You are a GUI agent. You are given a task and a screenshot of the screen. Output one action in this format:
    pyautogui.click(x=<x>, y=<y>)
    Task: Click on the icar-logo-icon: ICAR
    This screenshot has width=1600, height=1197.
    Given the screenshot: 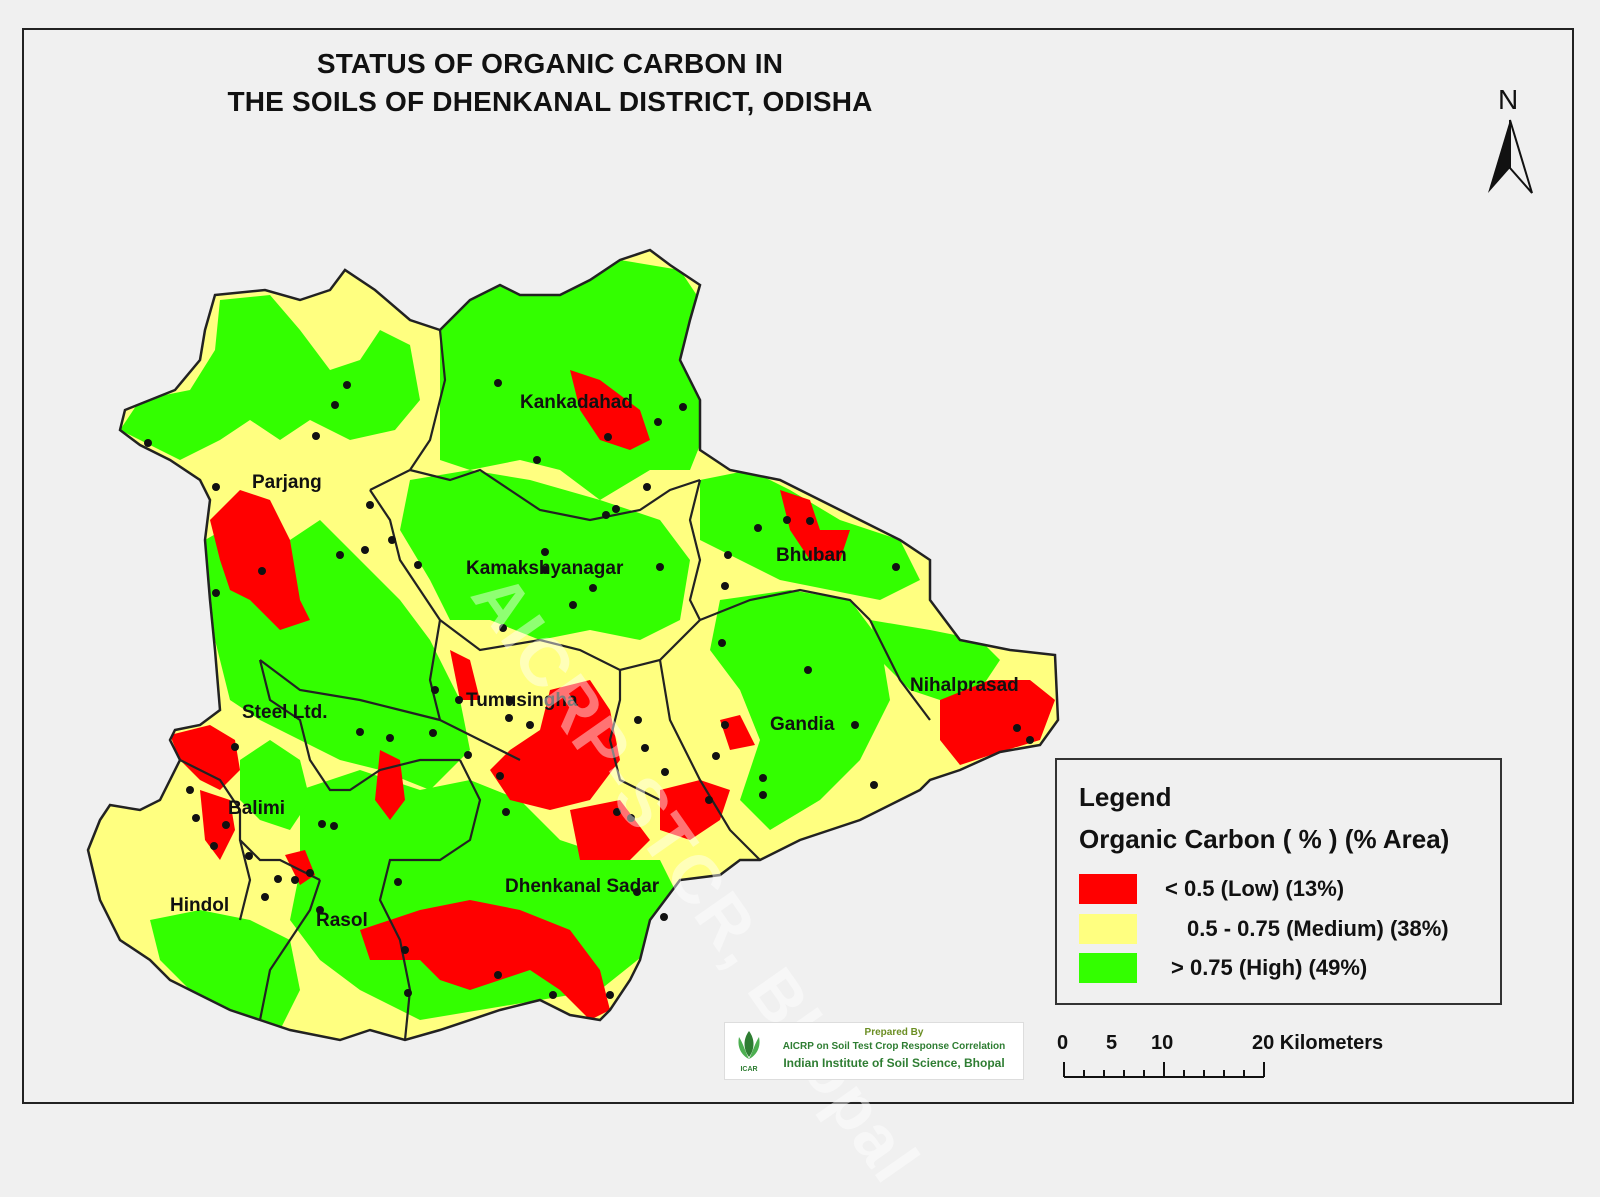 What is the action you would take?
    pyautogui.click(x=749, y=1052)
    